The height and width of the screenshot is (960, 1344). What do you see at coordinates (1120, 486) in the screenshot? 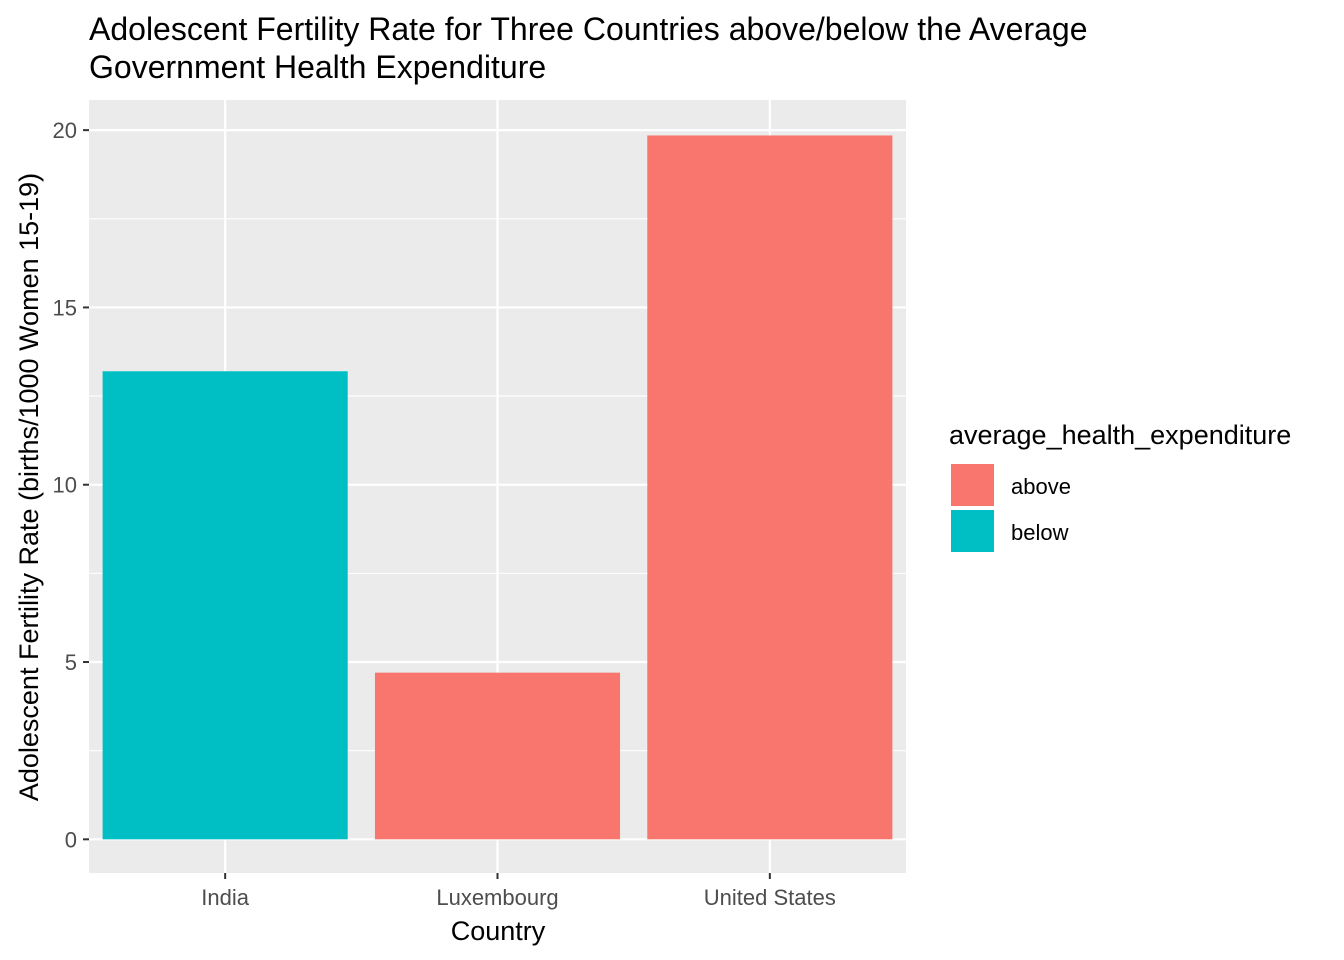
I see `legend: average_health_expenditure above below` at bounding box center [1120, 486].